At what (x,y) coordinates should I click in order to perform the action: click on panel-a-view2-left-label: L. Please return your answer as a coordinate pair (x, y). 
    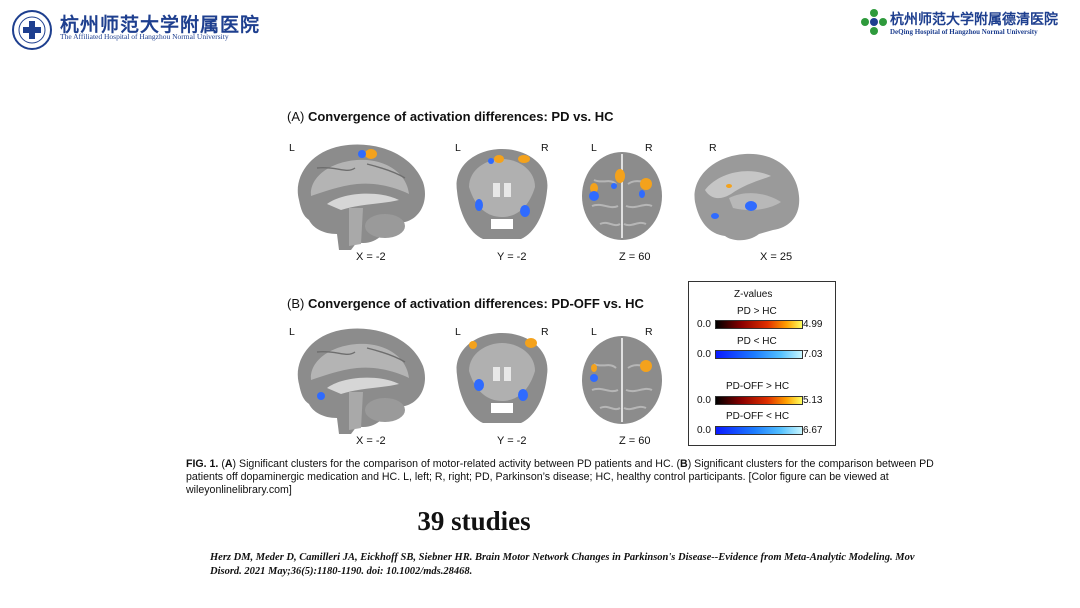
    Looking at the image, I should click on (458, 148).